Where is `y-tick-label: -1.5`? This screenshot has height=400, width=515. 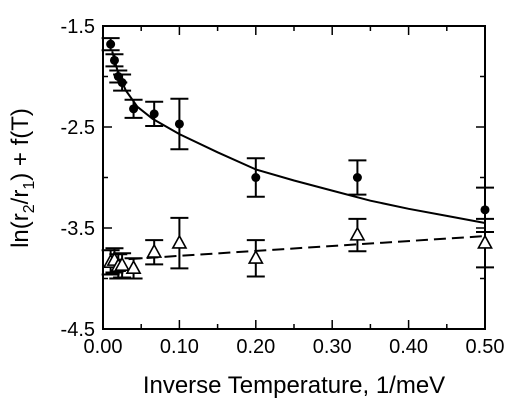 y-tick-label: -1.5 is located at coordinates (78, 27).